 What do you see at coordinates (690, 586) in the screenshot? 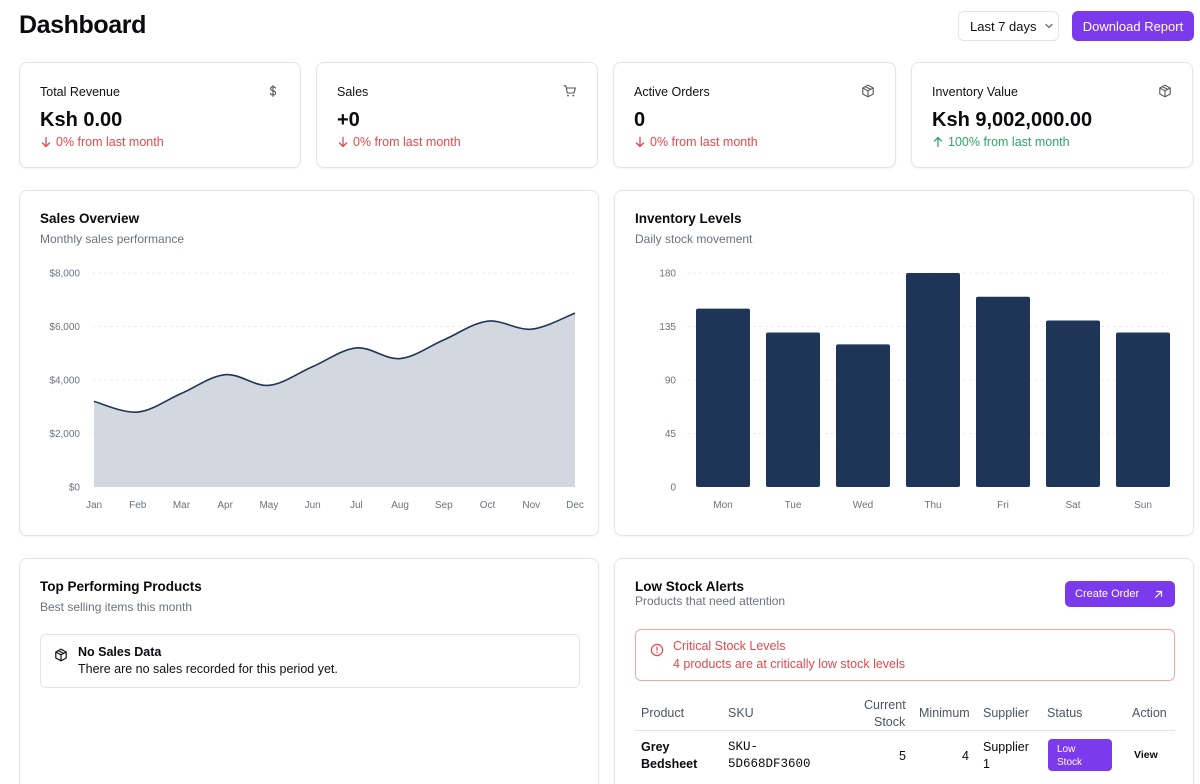
I see `card-title: Low Stock Alerts` at bounding box center [690, 586].